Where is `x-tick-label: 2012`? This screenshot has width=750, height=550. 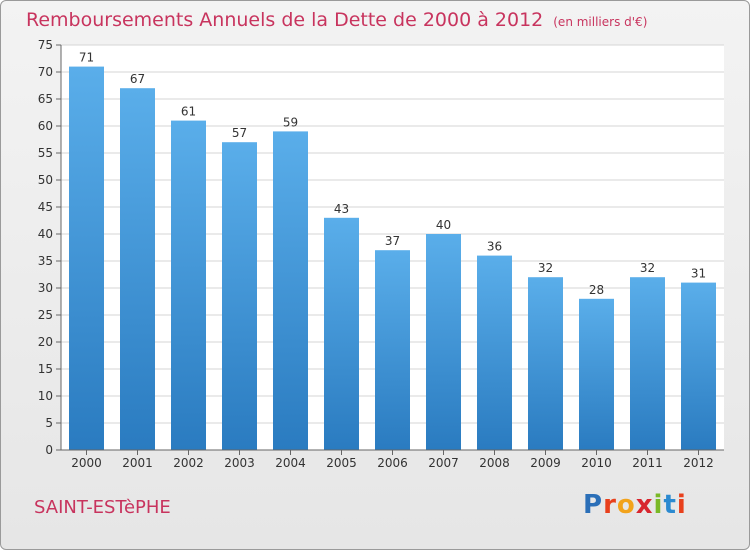 x-tick-label: 2012 is located at coordinates (698, 463).